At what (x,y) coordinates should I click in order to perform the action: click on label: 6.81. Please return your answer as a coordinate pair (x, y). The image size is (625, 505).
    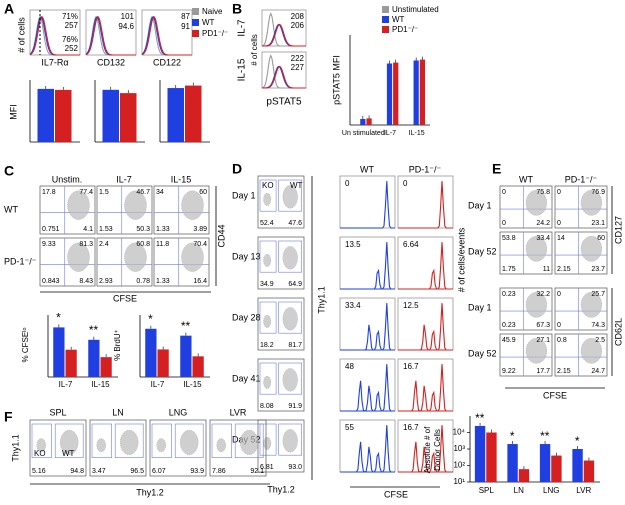
    Looking at the image, I should click on (267, 467).